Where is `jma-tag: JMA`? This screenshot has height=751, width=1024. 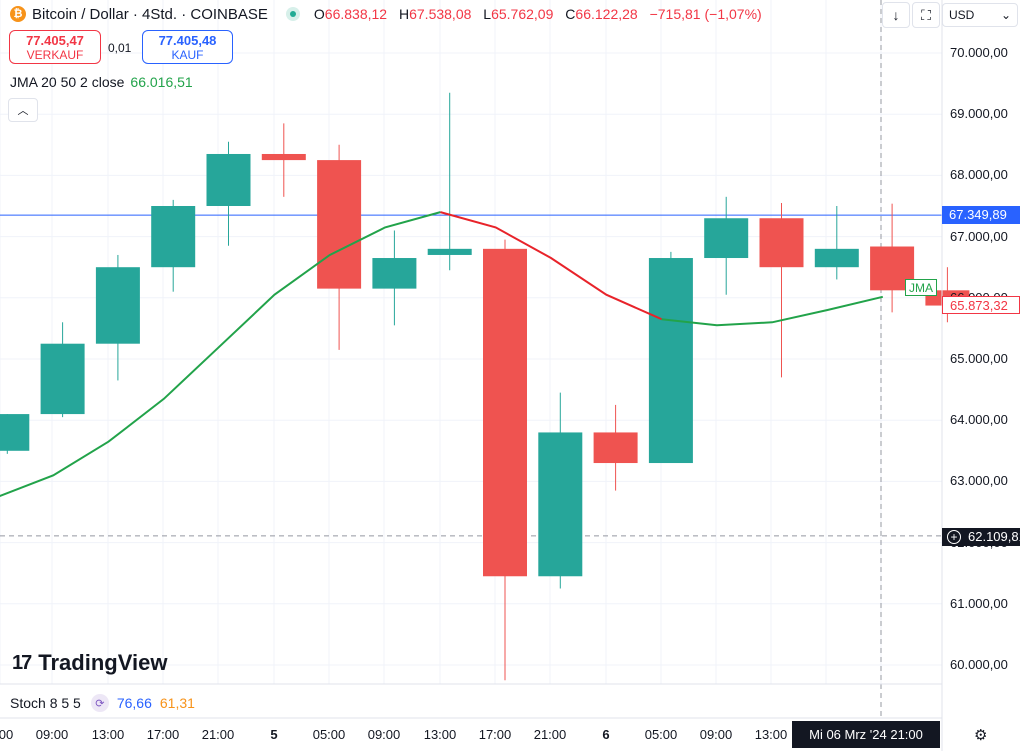 jma-tag: JMA is located at coordinates (921, 287).